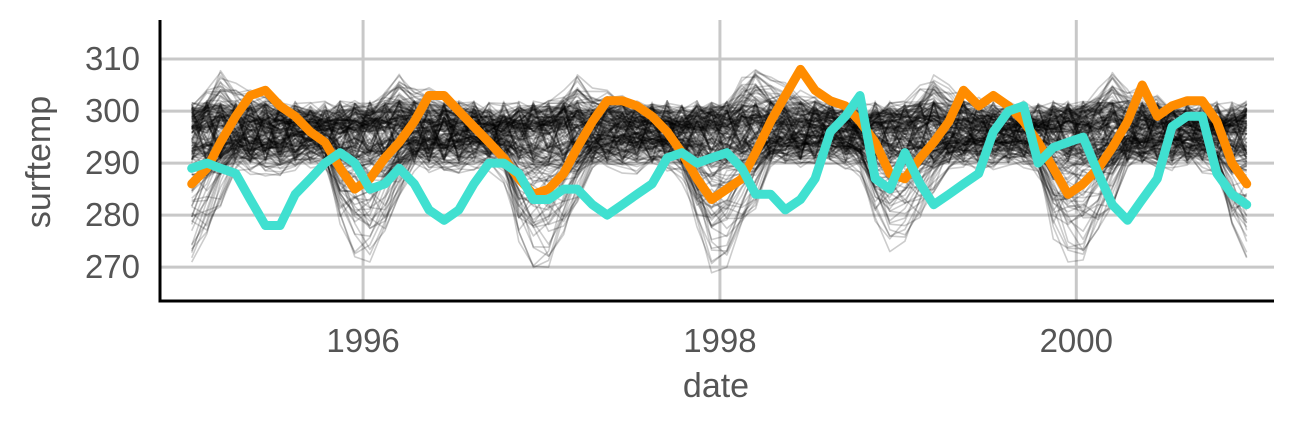  Describe the element at coordinates (362, 340) in the screenshot. I see `x-tick-label: 1996` at that location.